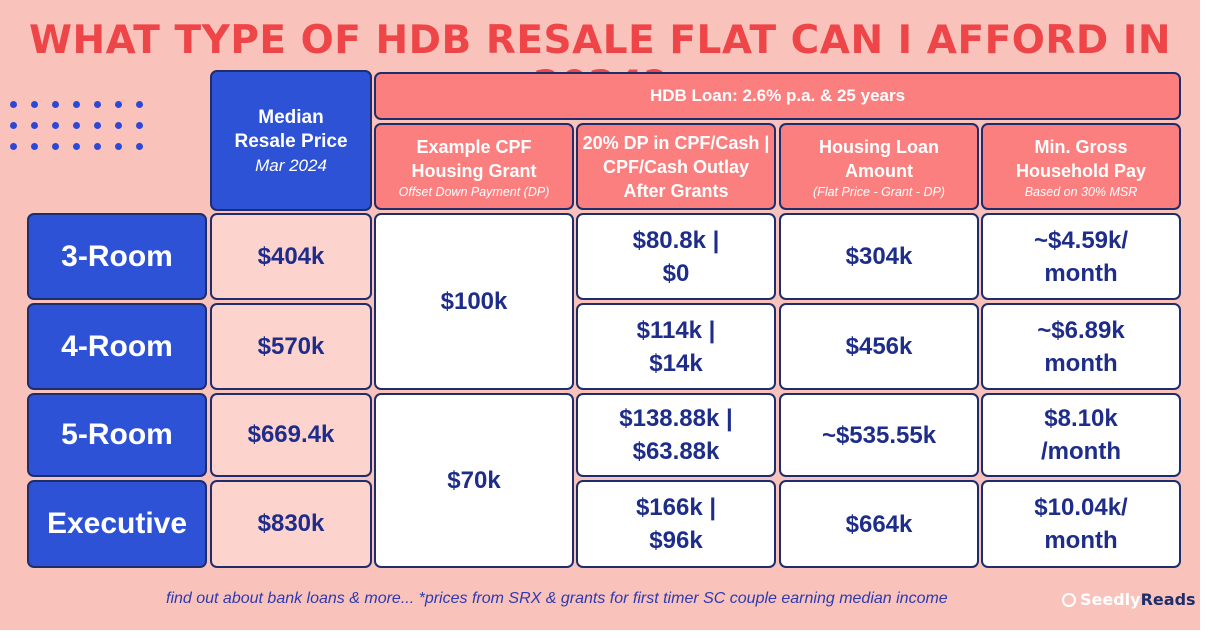 The height and width of the screenshot is (638, 1208). What do you see at coordinates (1081, 507) in the screenshot?
I see `pay-executive-line1: $10.04k/` at bounding box center [1081, 507].